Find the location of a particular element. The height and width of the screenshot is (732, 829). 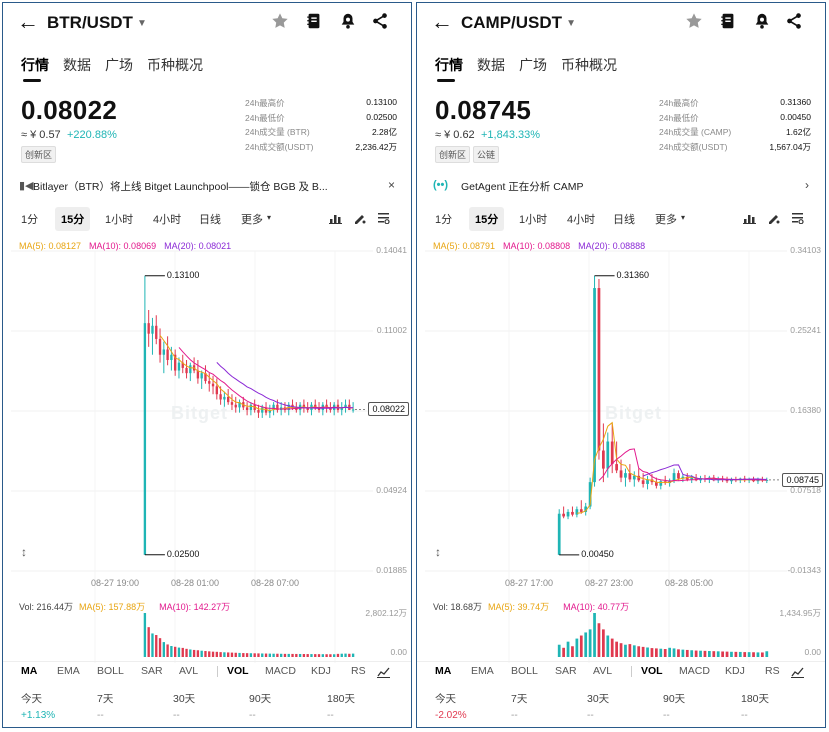

perf-label: 7天 is located at coordinates (519, 699).